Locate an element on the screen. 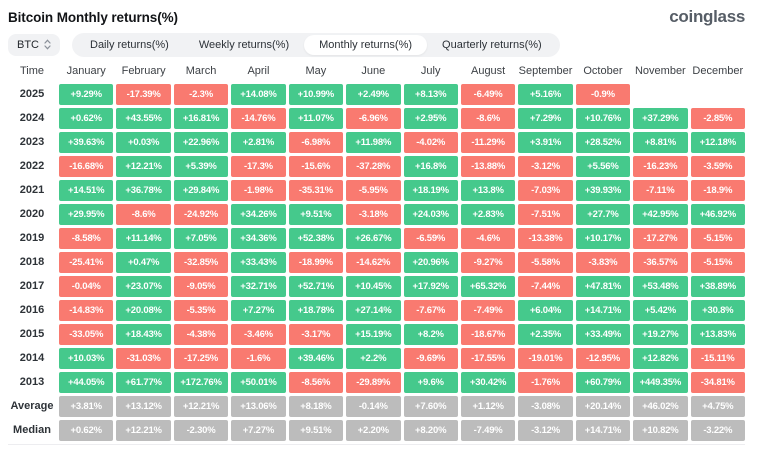 Image resolution: width=760 pixels, height=455 pixels. return-cell: -36.57% is located at coordinates (660, 262).